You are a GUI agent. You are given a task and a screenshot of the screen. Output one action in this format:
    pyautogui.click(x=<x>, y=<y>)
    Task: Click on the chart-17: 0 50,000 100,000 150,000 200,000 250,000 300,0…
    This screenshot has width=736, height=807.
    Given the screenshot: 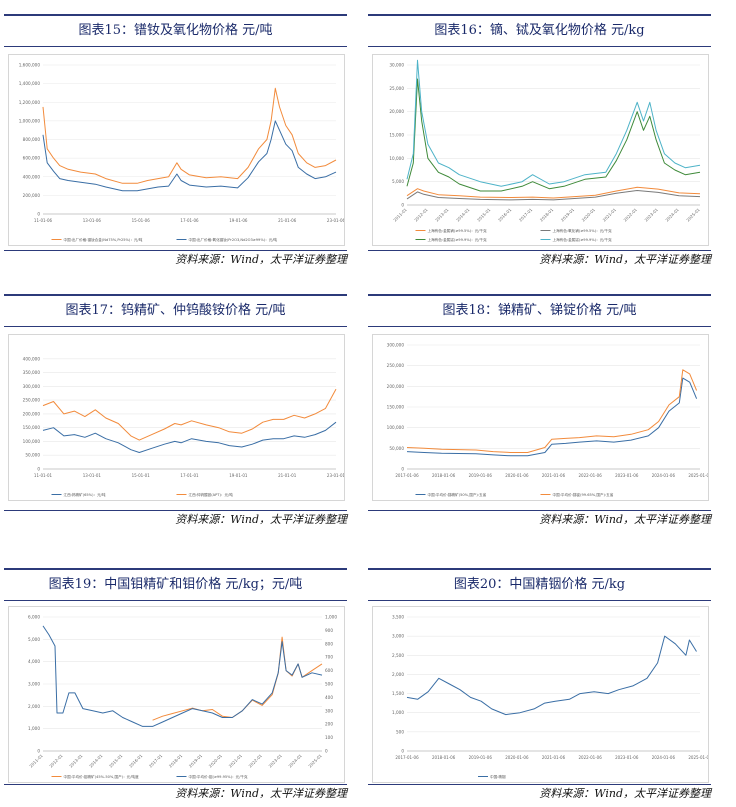 What is the action you would take?
    pyautogui.click(x=183, y=426)
    